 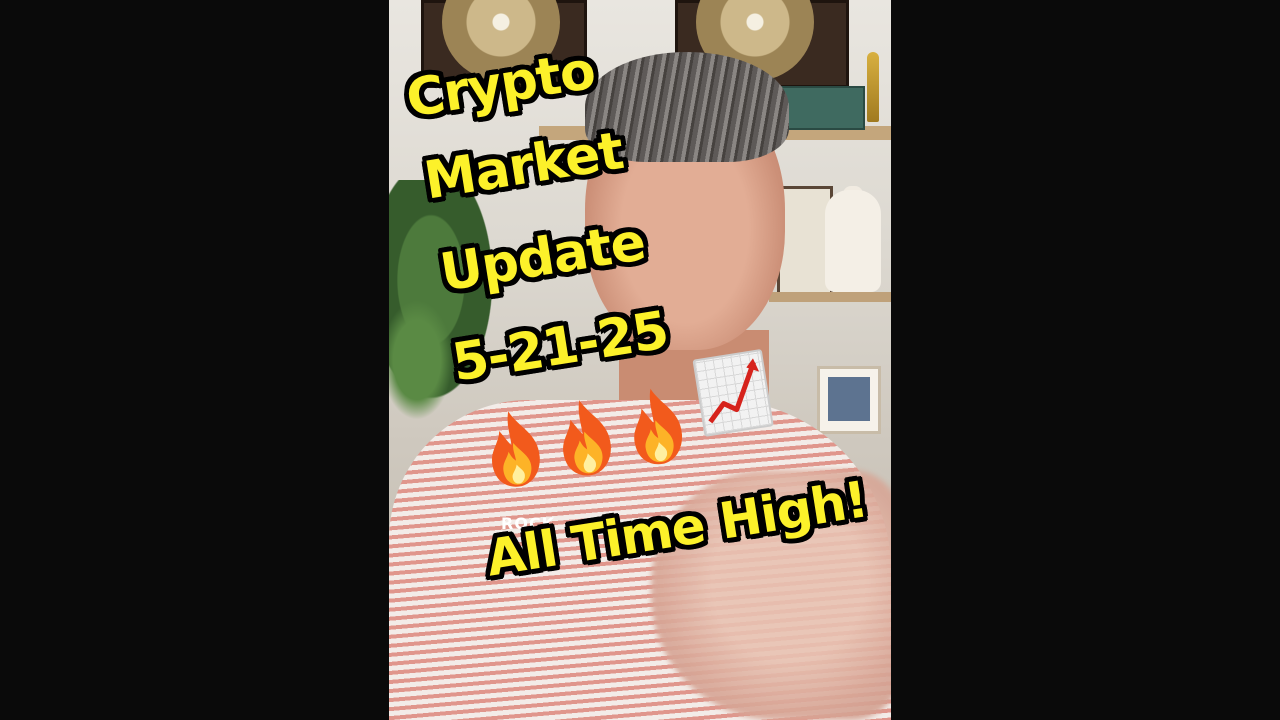 What do you see at coordinates (733, 392) in the screenshot?
I see `chart-increasing-icon` at bounding box center [733, 392].